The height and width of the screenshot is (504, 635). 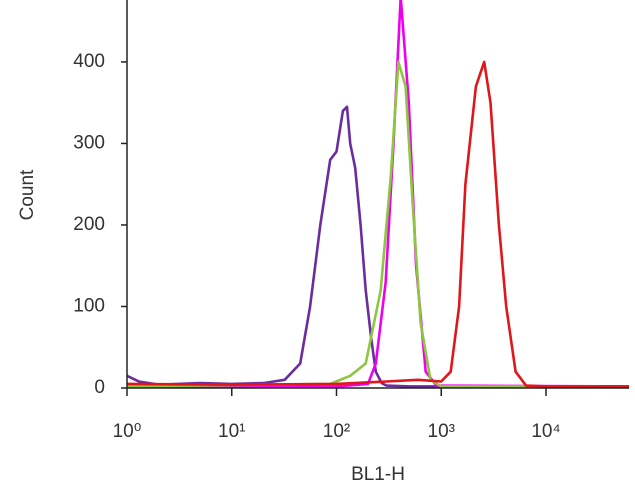 What do you see at coordinates (231, 431) in the screenshot?
I see `x-tick-label: 10¹` at bounding box center [231, 431].